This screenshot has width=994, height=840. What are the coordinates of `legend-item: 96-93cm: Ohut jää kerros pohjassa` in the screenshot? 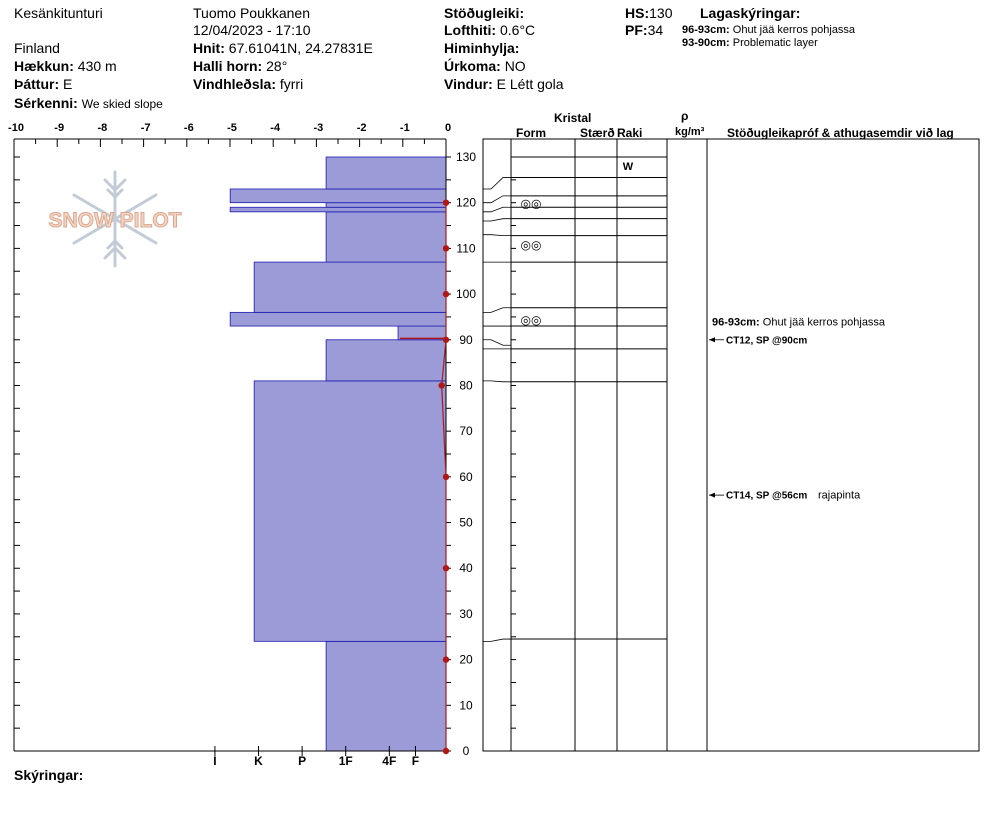 It's located at (768, 30).